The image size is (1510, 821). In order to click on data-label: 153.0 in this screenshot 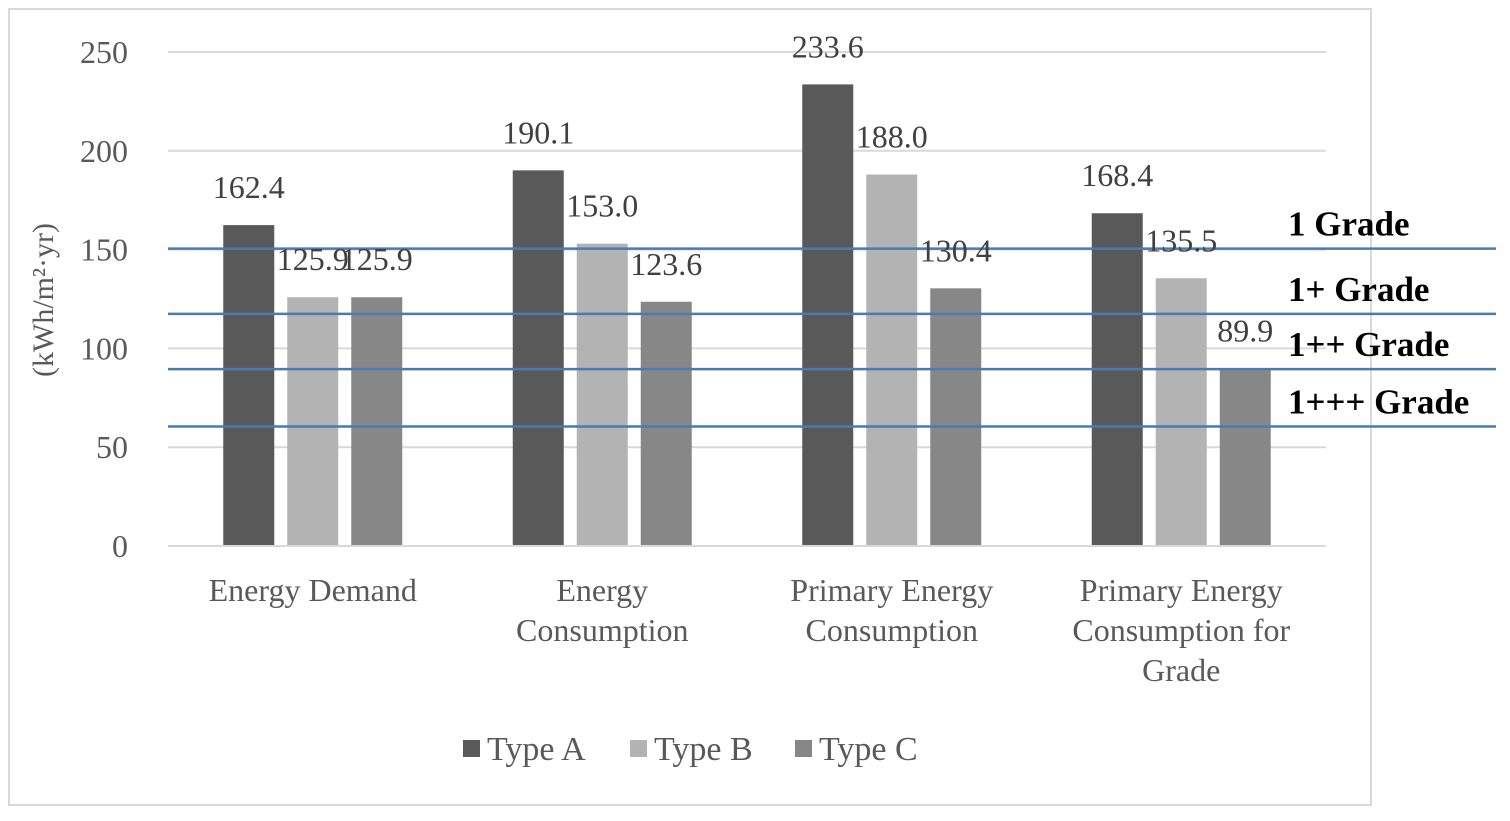, I will do `click(602, 206)`.